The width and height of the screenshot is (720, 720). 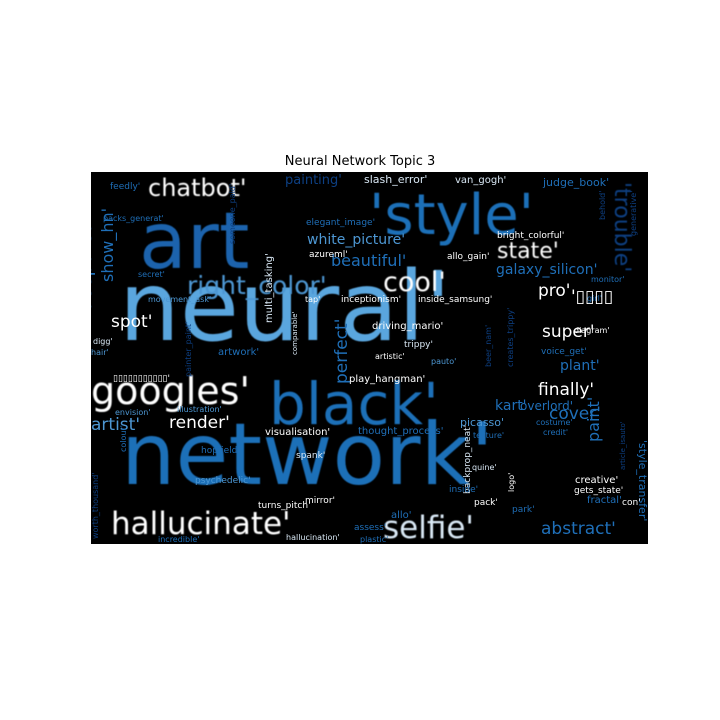 I want to click on cloud-word: inceptionism', so click(x=371, y=300).